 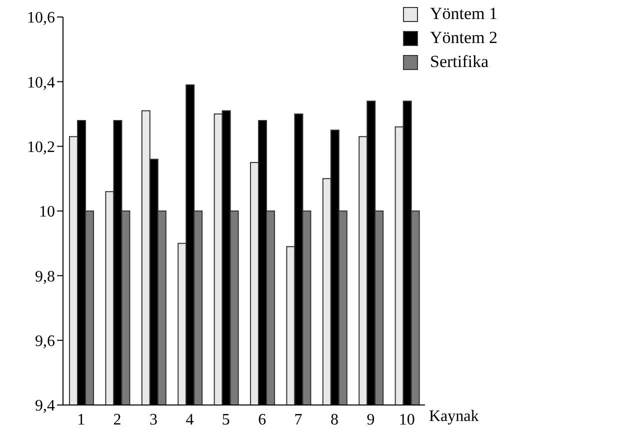 I want to click on legend-label: Yöntem 1, so click(x=464, y=14).